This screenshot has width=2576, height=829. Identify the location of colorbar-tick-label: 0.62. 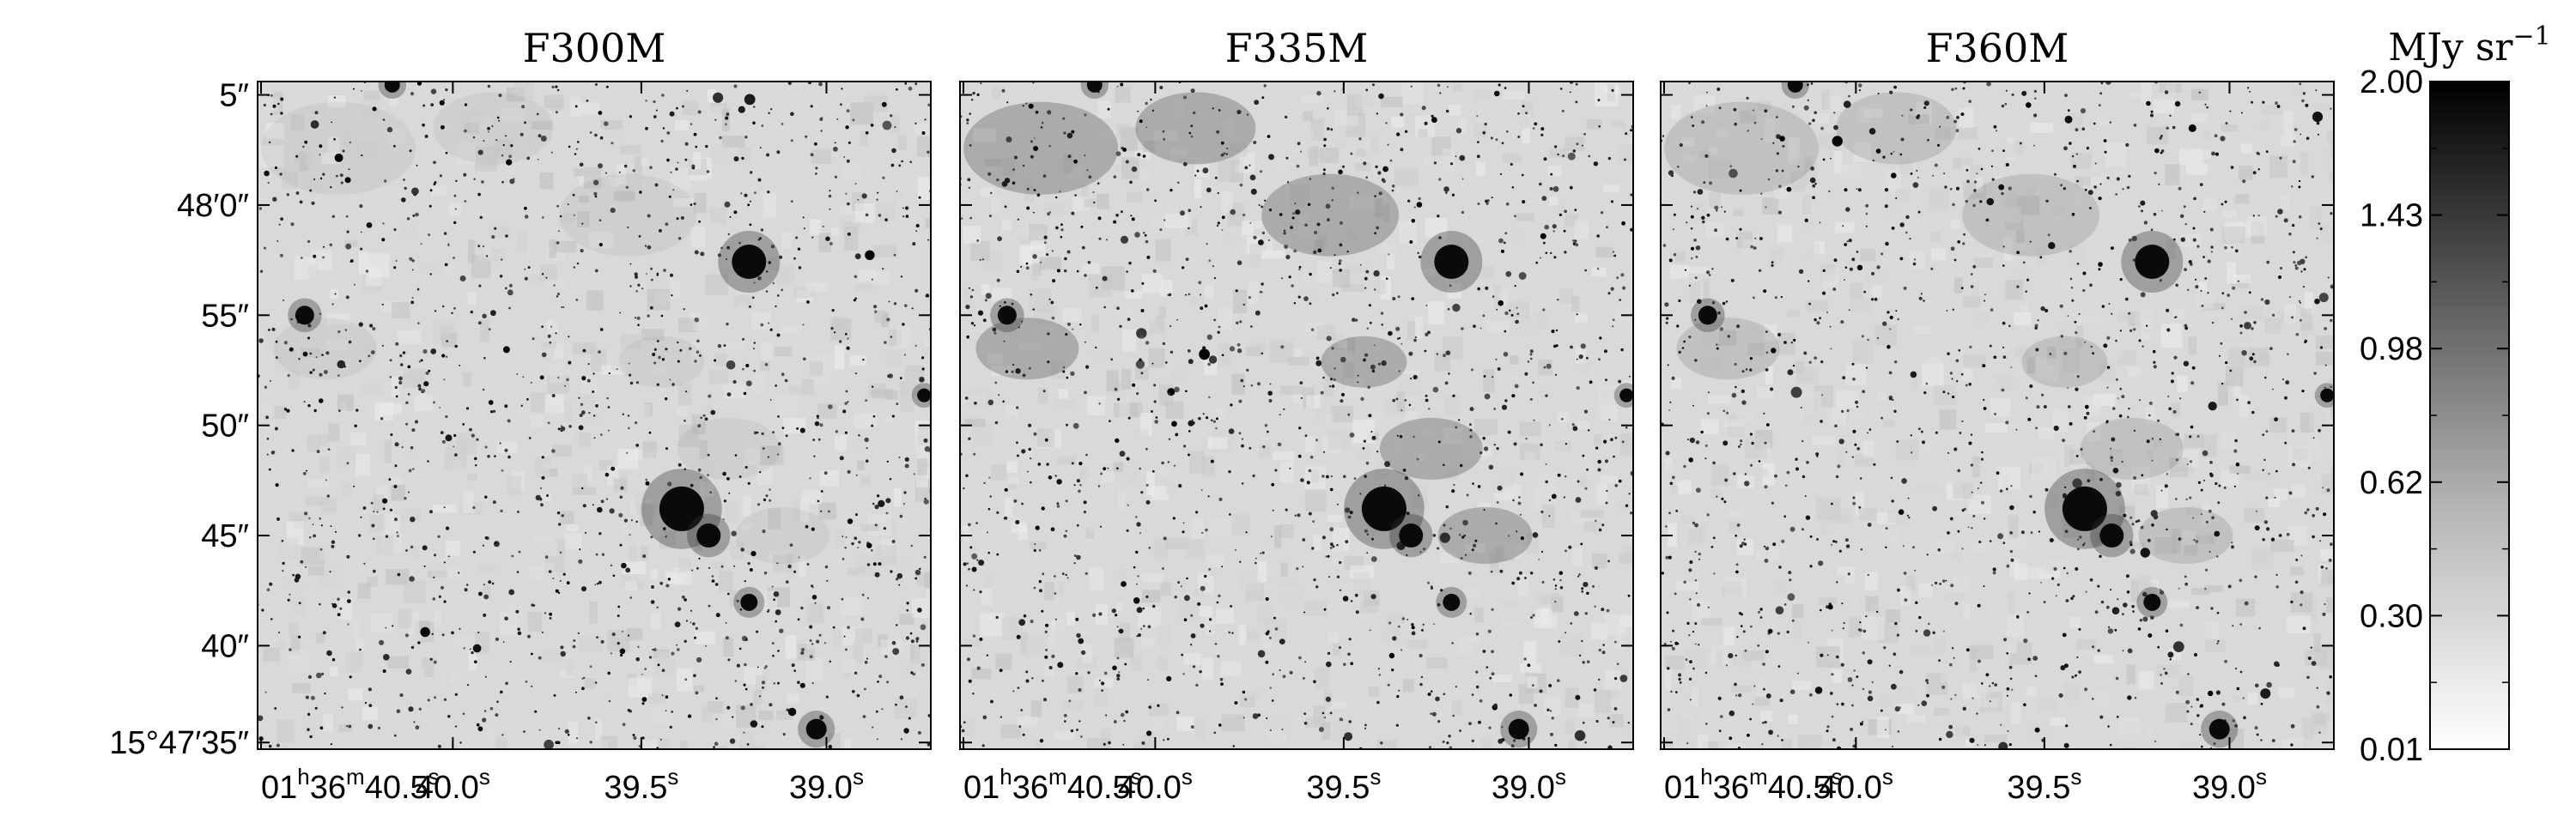
(2391, 483).